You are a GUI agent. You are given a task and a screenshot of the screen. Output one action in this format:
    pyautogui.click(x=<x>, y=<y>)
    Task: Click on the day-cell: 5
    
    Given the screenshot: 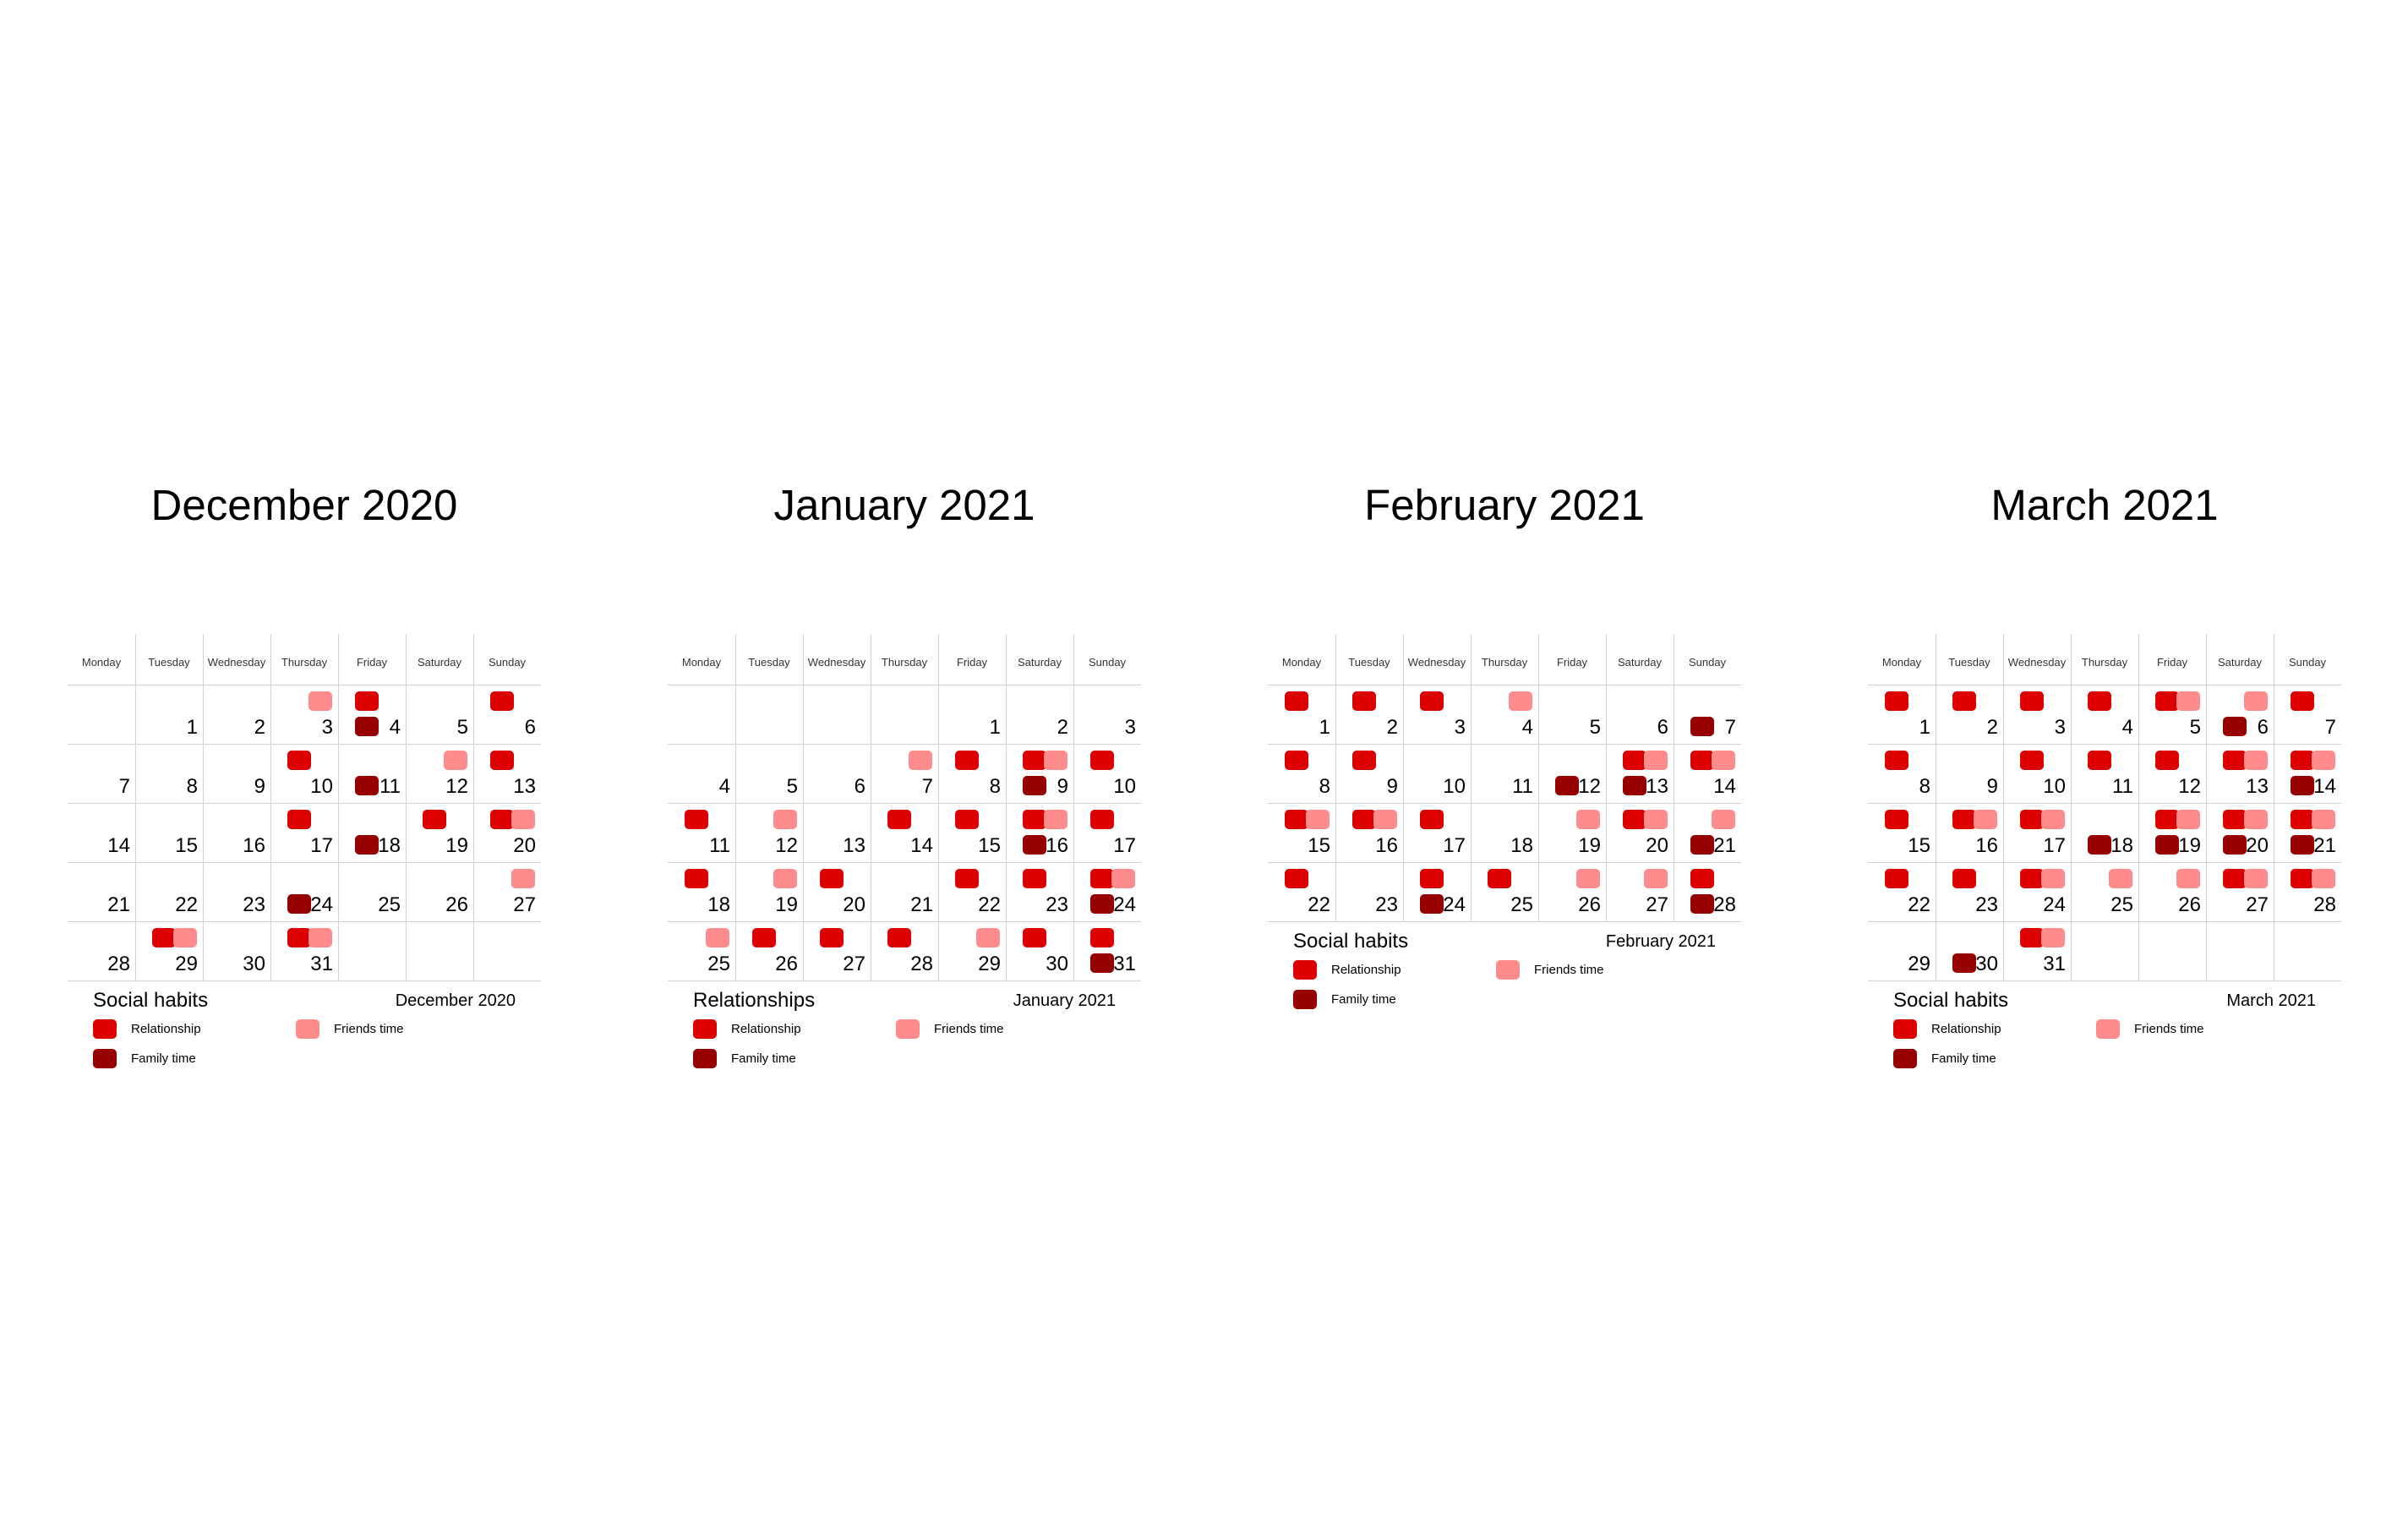 What is the action you would take?
    pyautogui.click(x=769, y=773)
    